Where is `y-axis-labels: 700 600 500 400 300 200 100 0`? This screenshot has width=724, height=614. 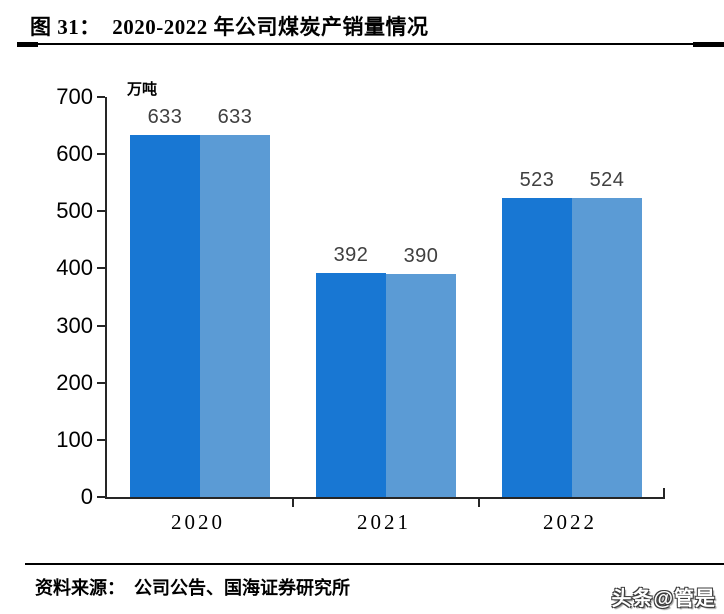
y-axis-labels: 700 600 500 400 300 200 100 0 is located at coordinates (46, 296).